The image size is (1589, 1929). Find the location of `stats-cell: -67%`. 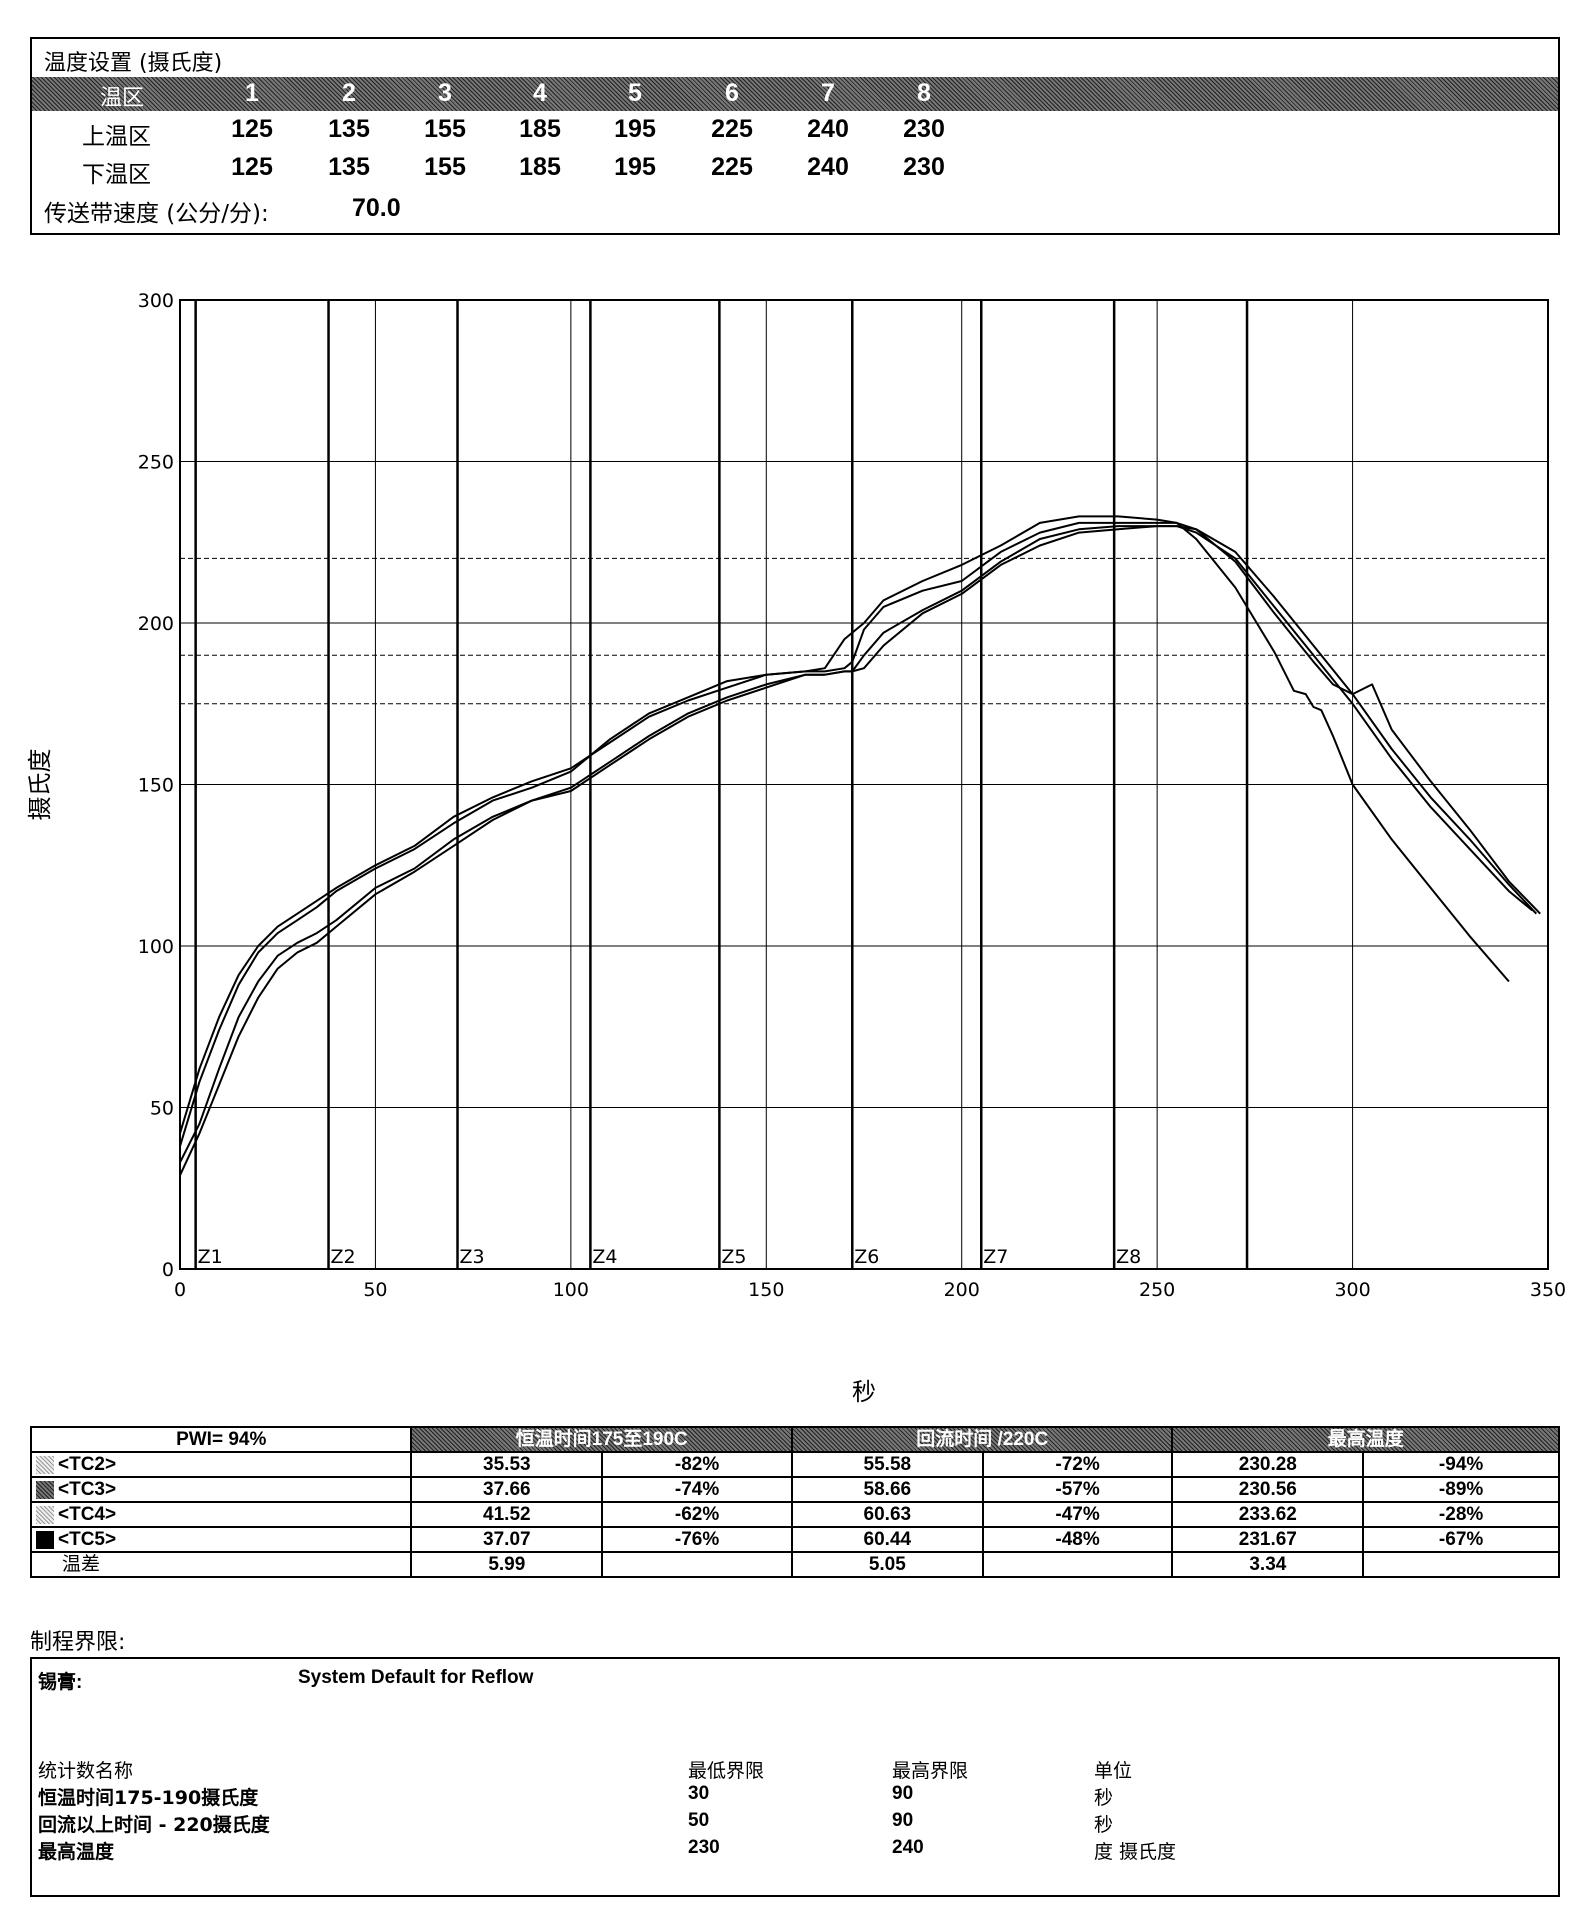

stats-cell: -67% is located at coordinates (1461, 1539).